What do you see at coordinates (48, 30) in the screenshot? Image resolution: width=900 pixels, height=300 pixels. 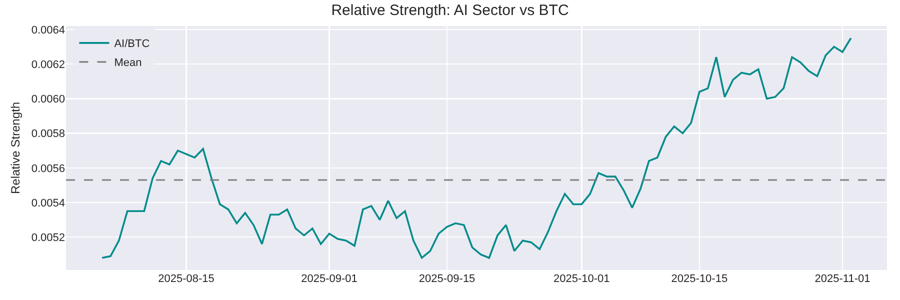 I see `y-tick-label: 0.0064` at bounding box center [48, 30].